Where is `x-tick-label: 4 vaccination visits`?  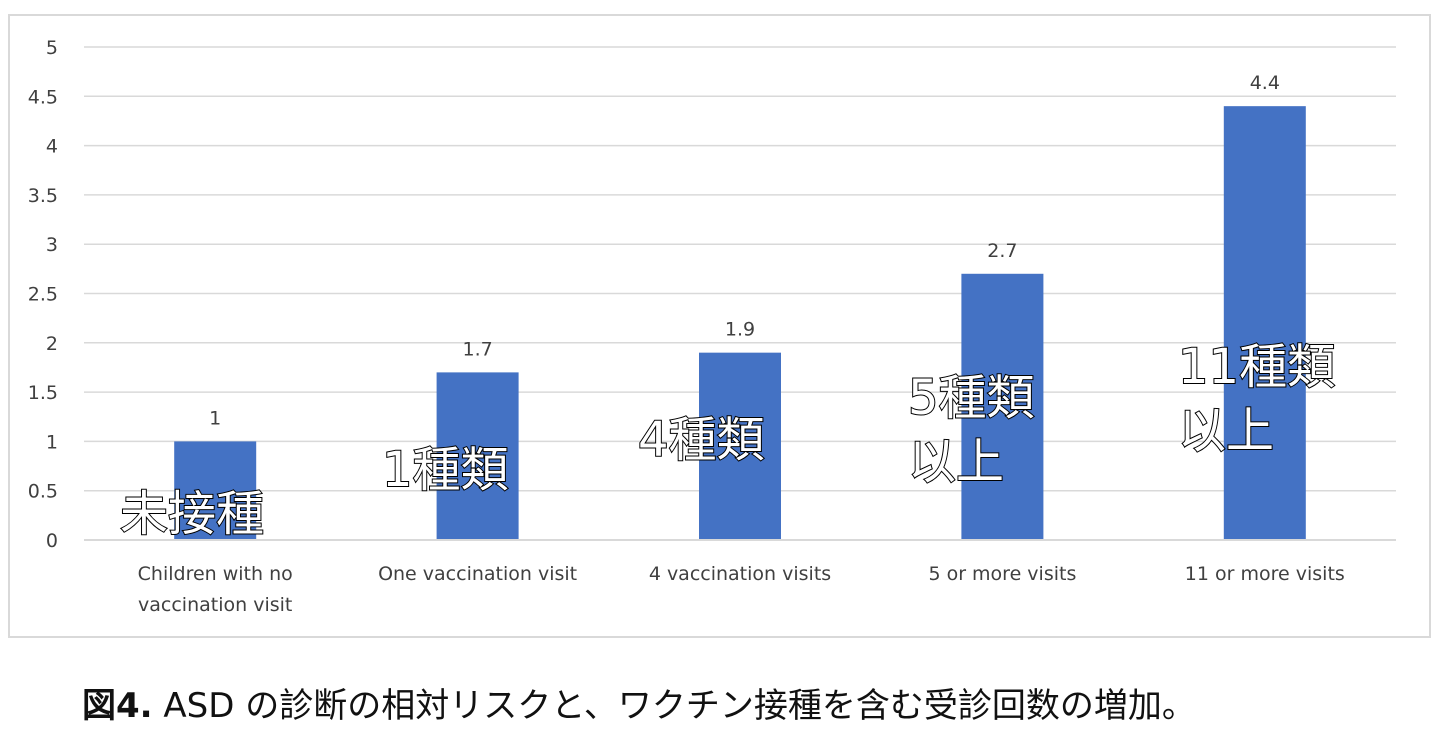
x-tick-label: 4 vaccination visits is located at coordinates (740, 574).